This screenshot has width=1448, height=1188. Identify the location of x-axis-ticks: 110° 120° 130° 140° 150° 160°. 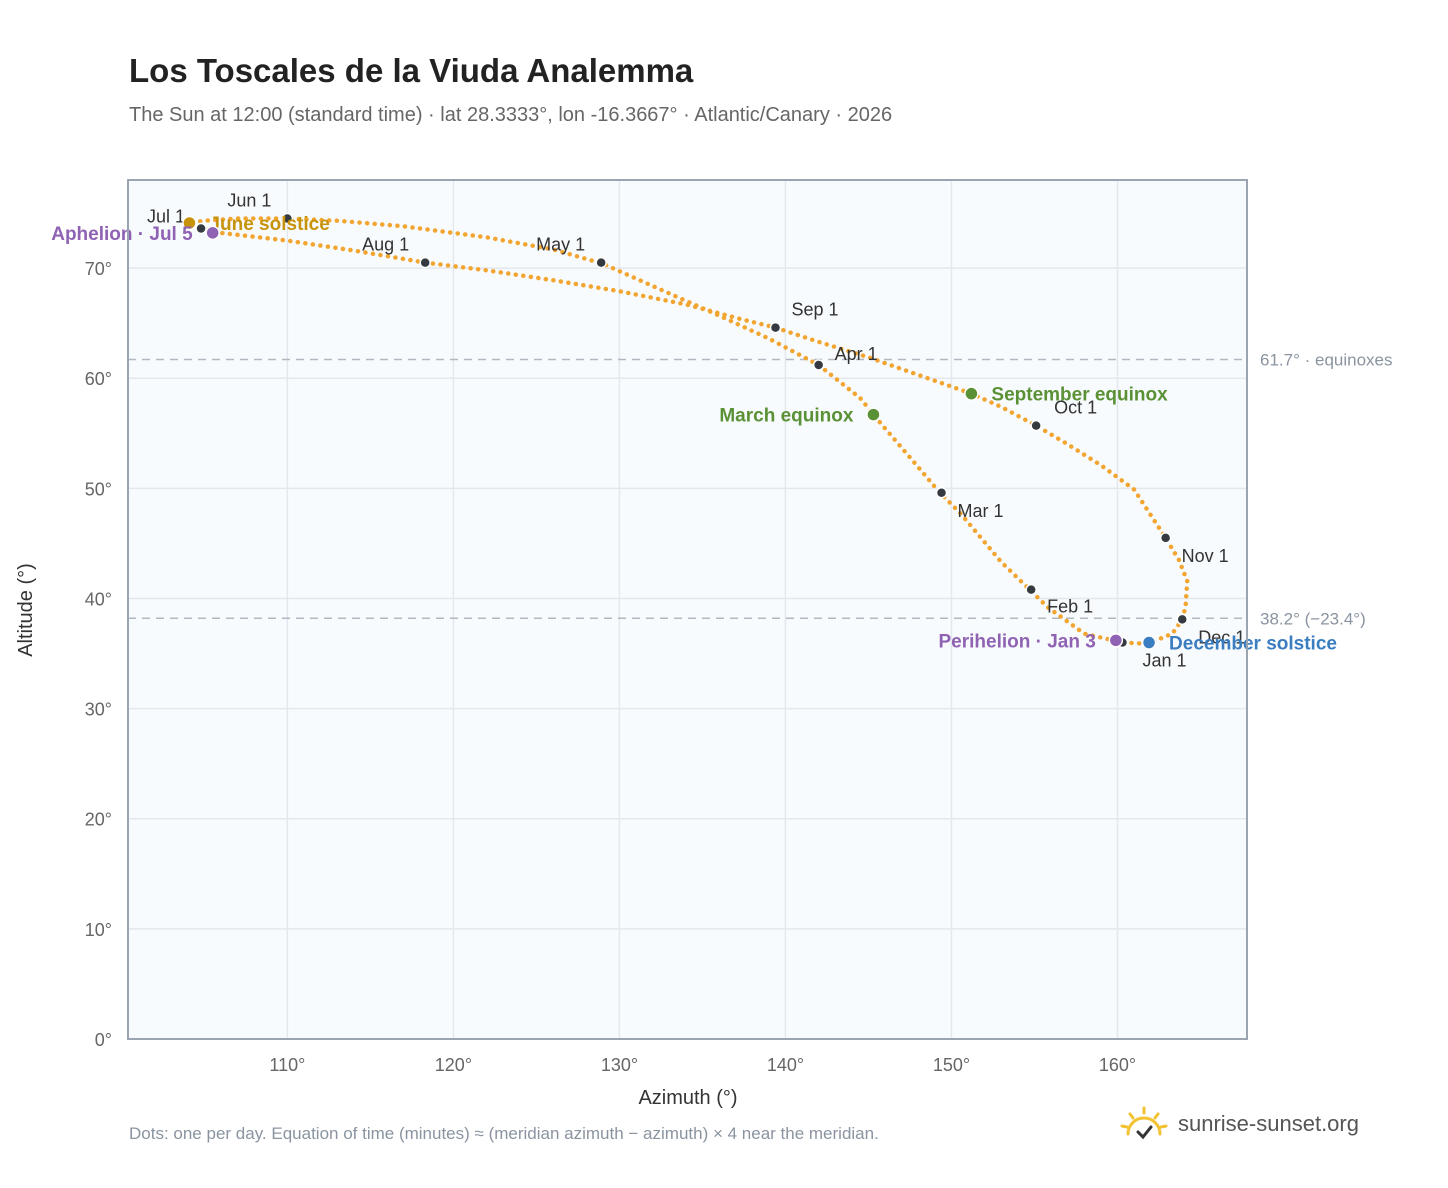
(702, 1065).